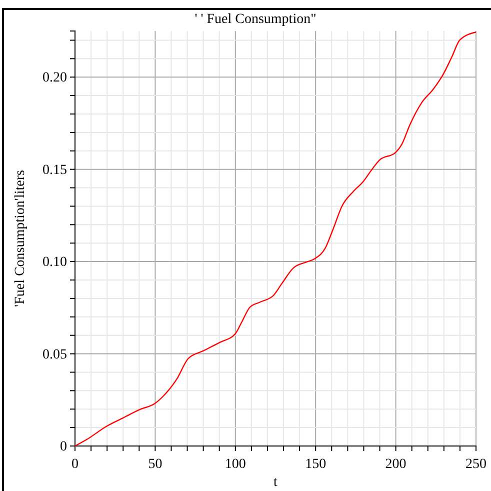 Image resolution: width=491 pixels, height=491 pixels. What do you see at coordinates (54, 78) in the screenshot?
I see `y-tick-label: 0.20` at bounding box center [54, 78].